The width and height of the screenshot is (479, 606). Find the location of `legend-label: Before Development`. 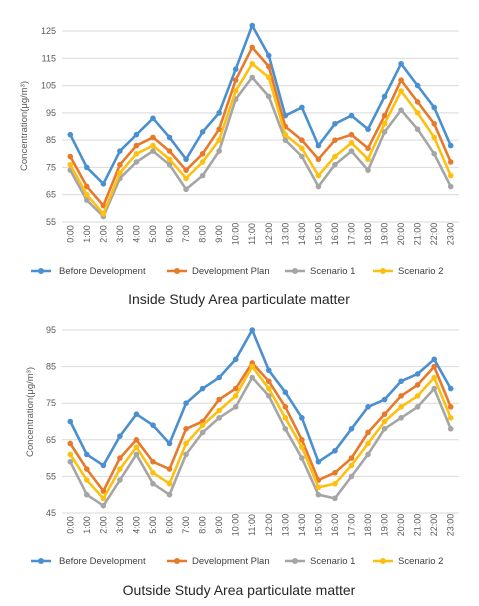

legend-label: Before Development is located at coordinates (102, 561).